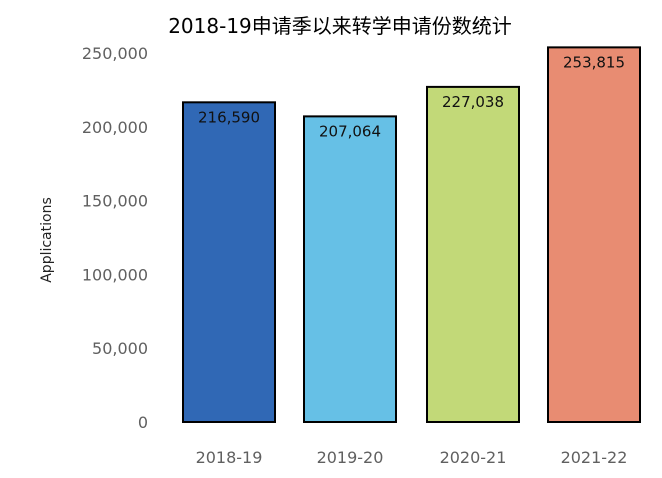 Image resolution: width=662 pixels, height=478 pixels. What do you see at coordinates (412, 457) in the screenshot?
I see `x-axis-ticks: 2018-19 2019-20 2020-21 2021-22` at bounding box center [412, 457].